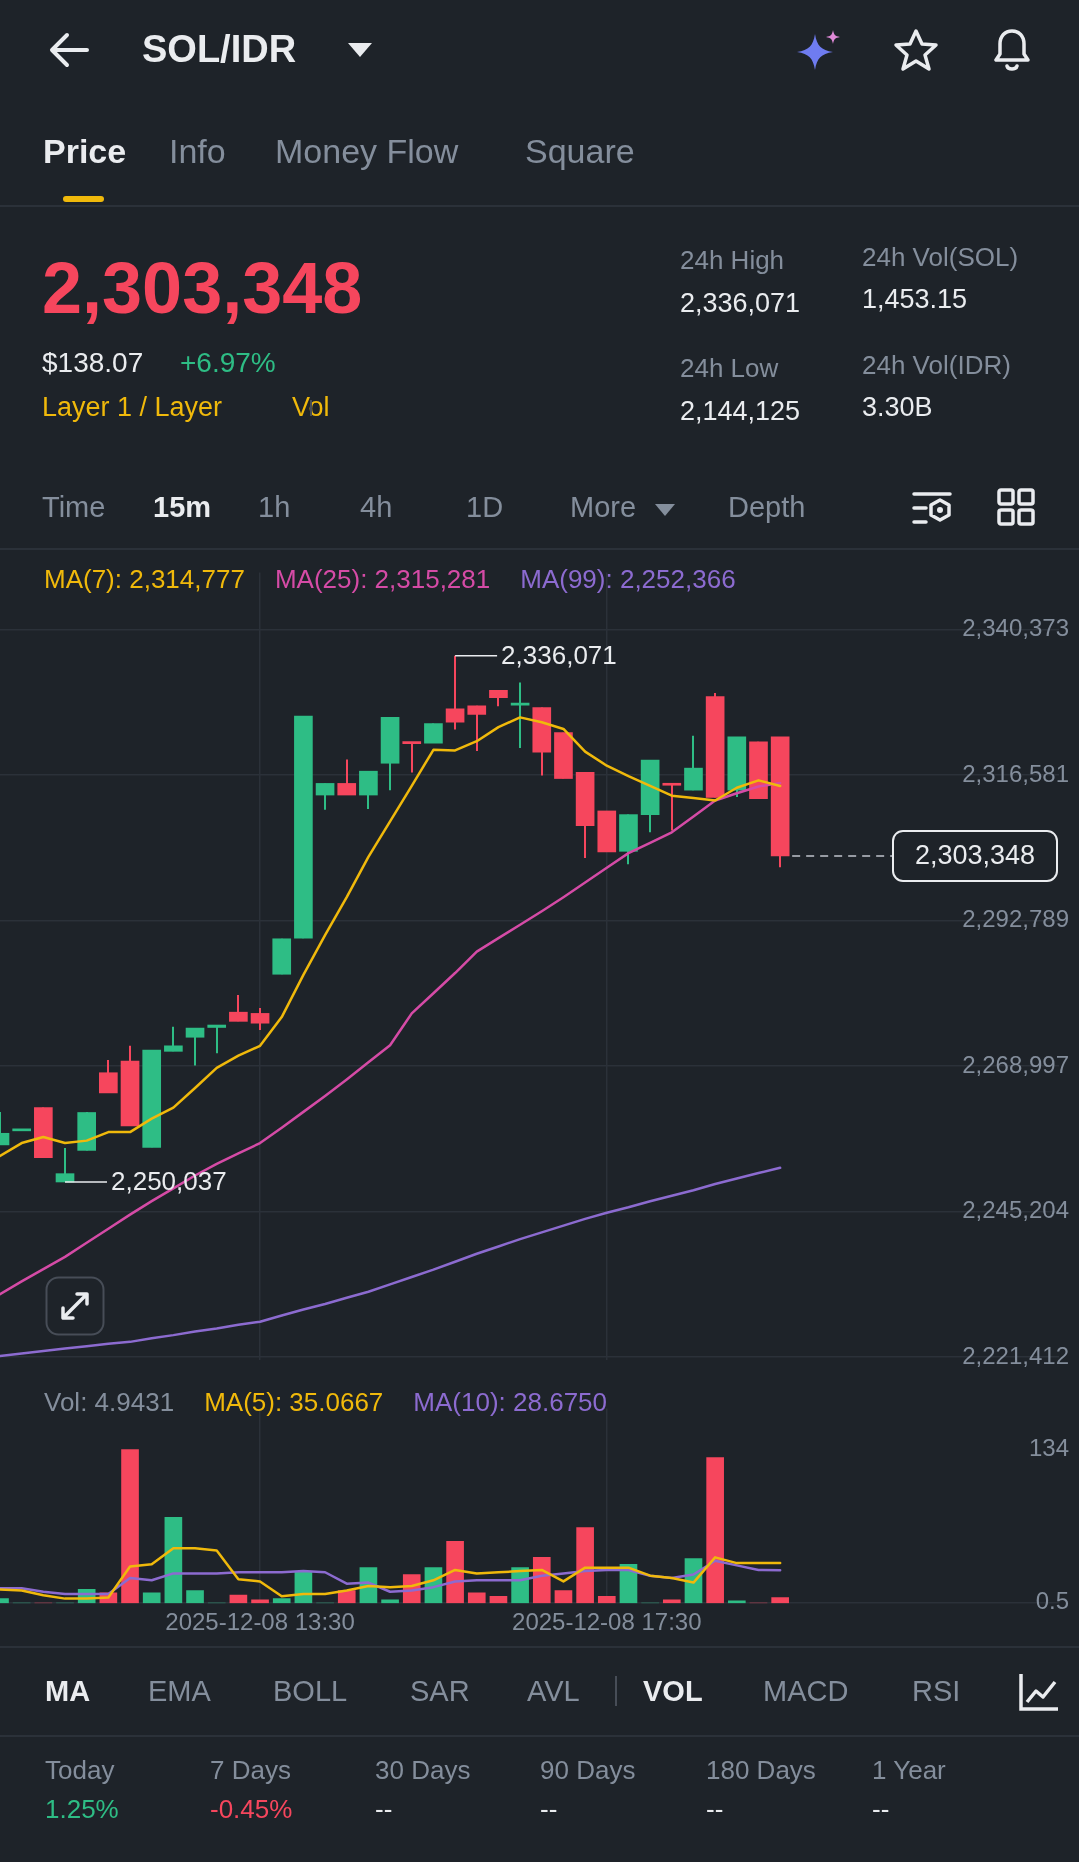 The width and height of the screenshot is (1079, 1862). I want to click on text: RSI, so click(936, 1692).